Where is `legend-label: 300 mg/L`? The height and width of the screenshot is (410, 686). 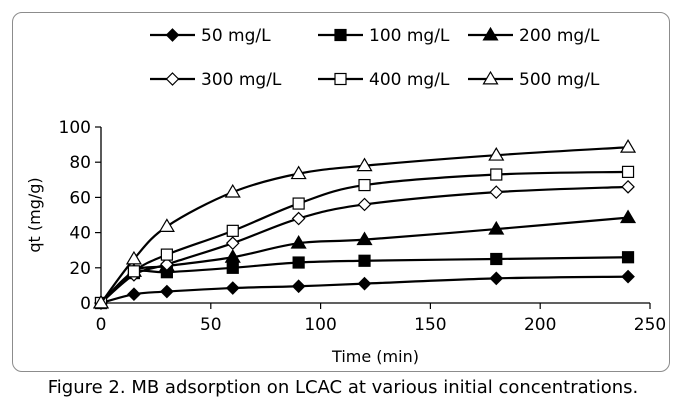 legend-label: 300 mg/L is located at coordinates (241, 80).